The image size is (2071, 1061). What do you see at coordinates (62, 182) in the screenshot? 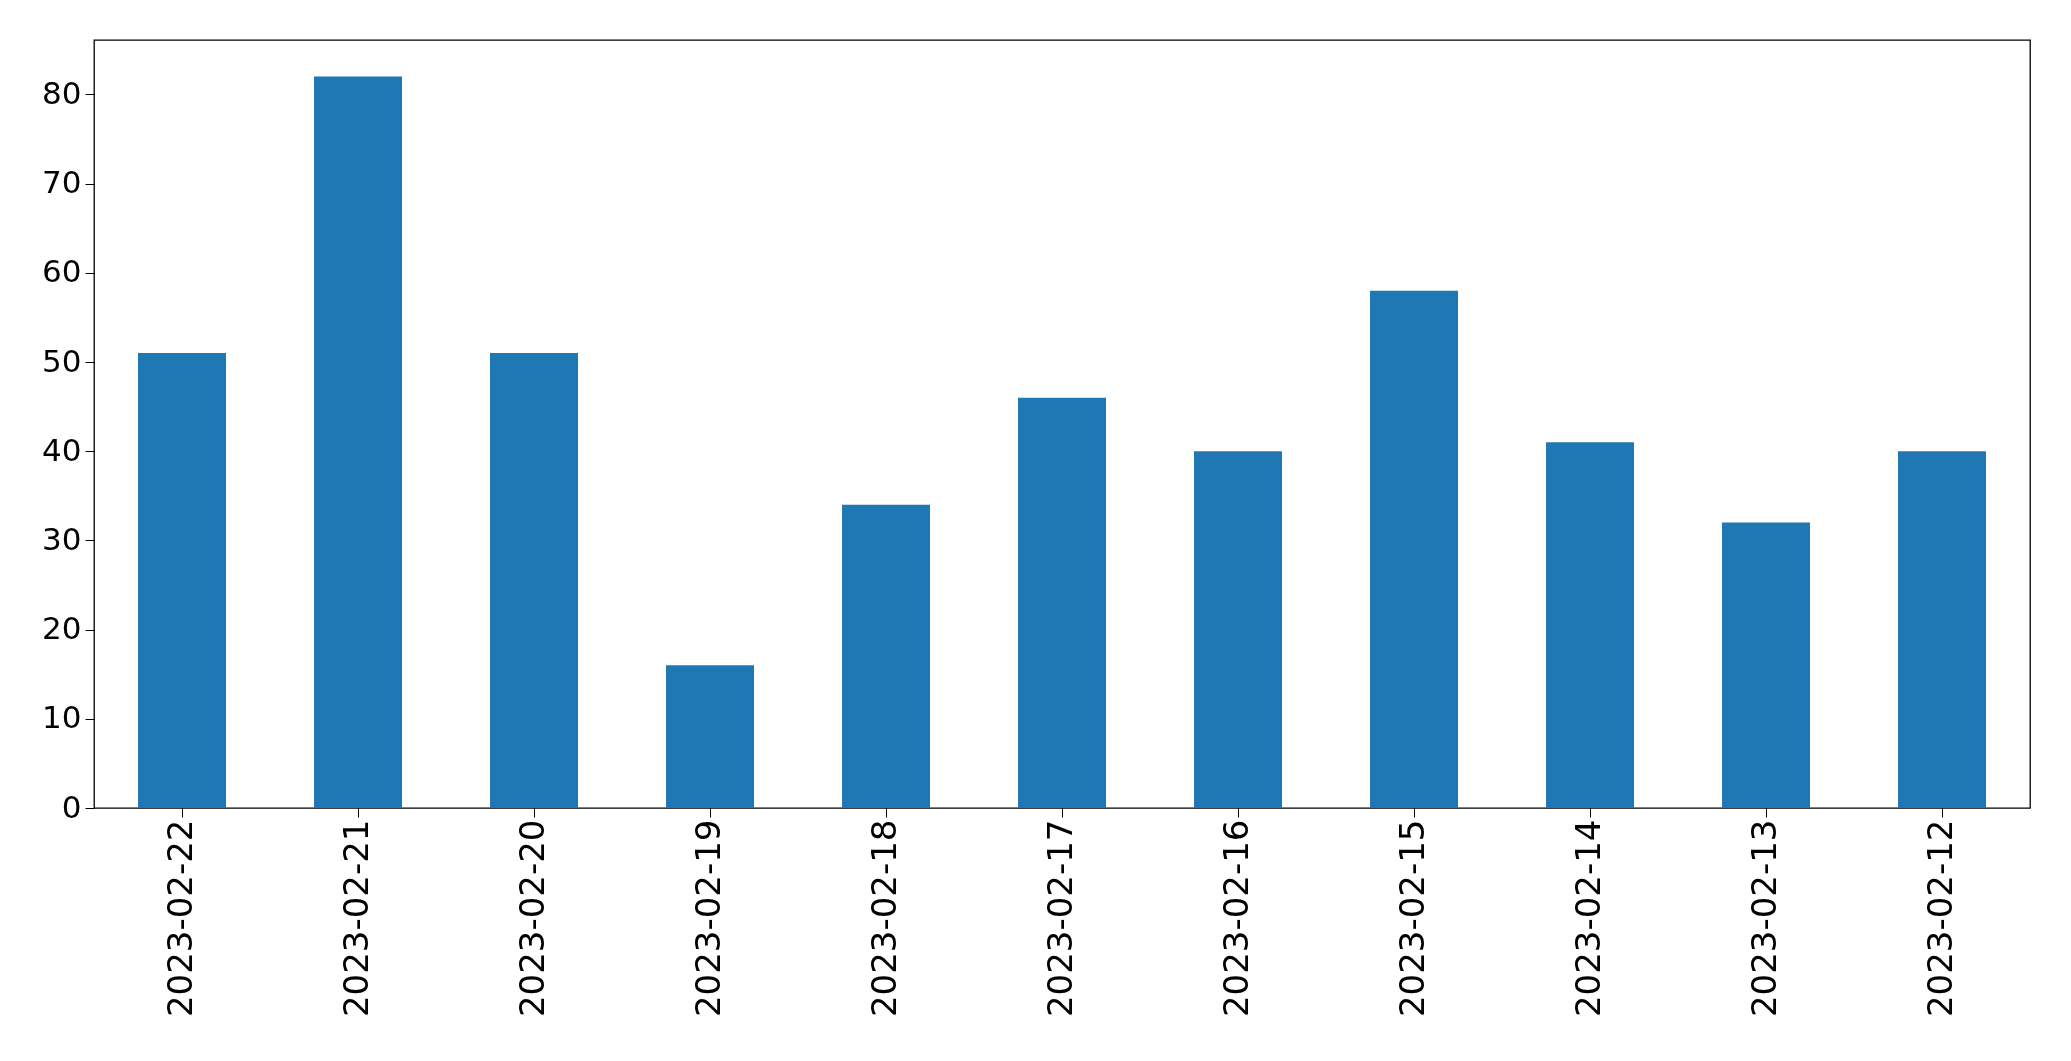
I see `y-tick-label: 70` at bounding box center [62, 182].